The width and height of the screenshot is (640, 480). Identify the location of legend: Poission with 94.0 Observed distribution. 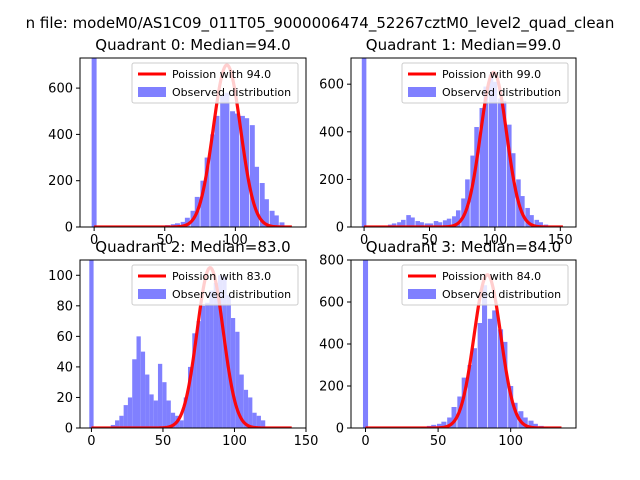
(215, 83).